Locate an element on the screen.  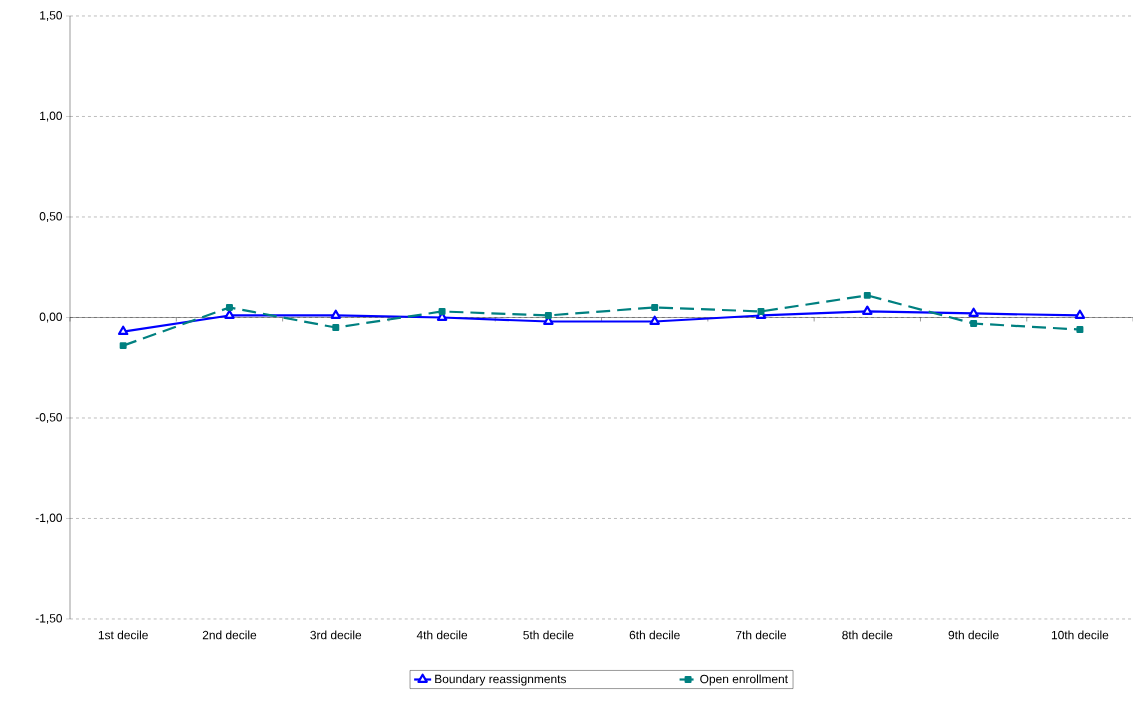
x-tick-label: 1st decile is located at coordinates (123, 635).